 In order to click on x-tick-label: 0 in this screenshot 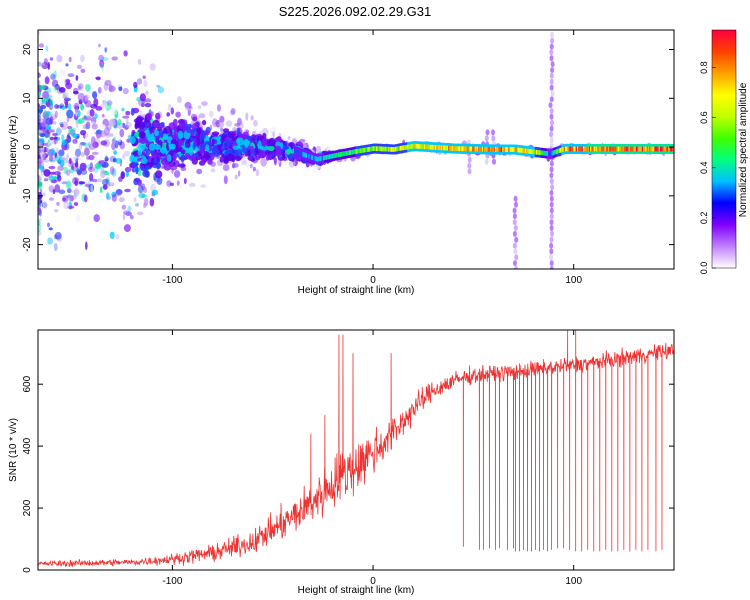, I will do `click(373, 581)`.